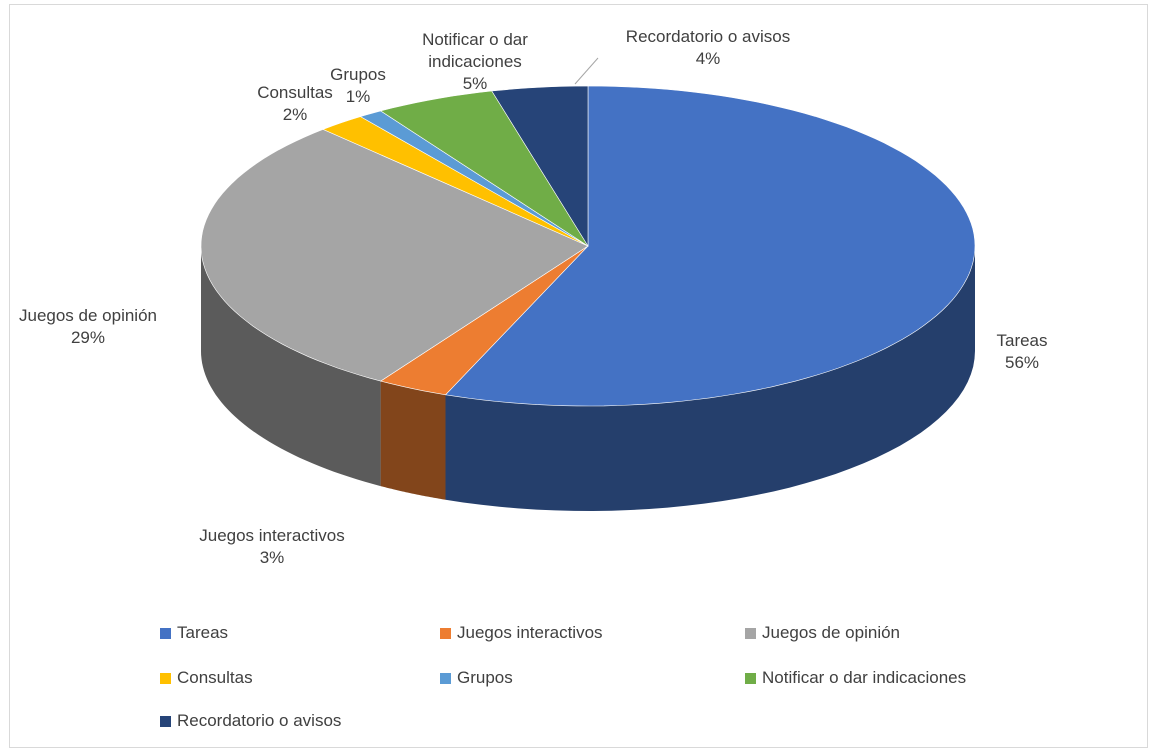 This screenshot has width=1154, height=752. What do you see at coordinates (586, 71) in the screenshot?
I see `leader-line` at bounding box center [586, 71].